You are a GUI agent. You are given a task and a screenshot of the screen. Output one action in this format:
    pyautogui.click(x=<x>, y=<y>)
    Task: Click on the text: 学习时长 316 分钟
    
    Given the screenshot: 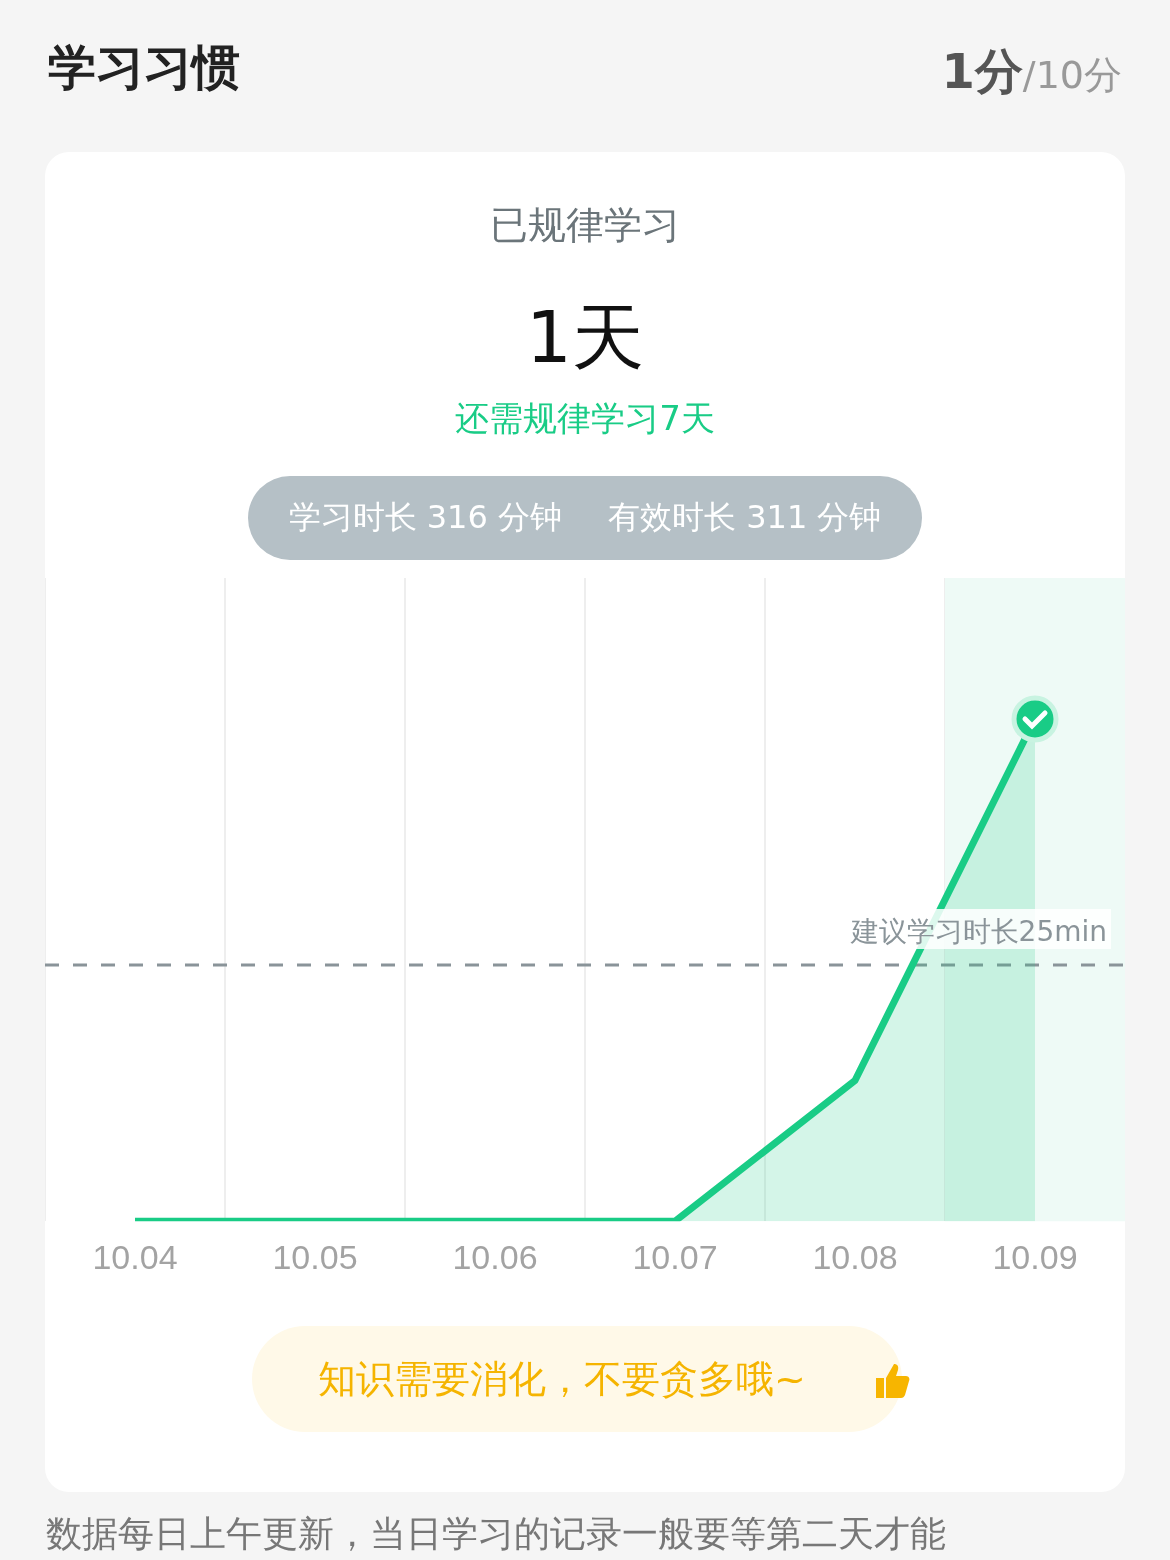 What is the action you would take?
    pyautogui.click(x=425, y=517)
    